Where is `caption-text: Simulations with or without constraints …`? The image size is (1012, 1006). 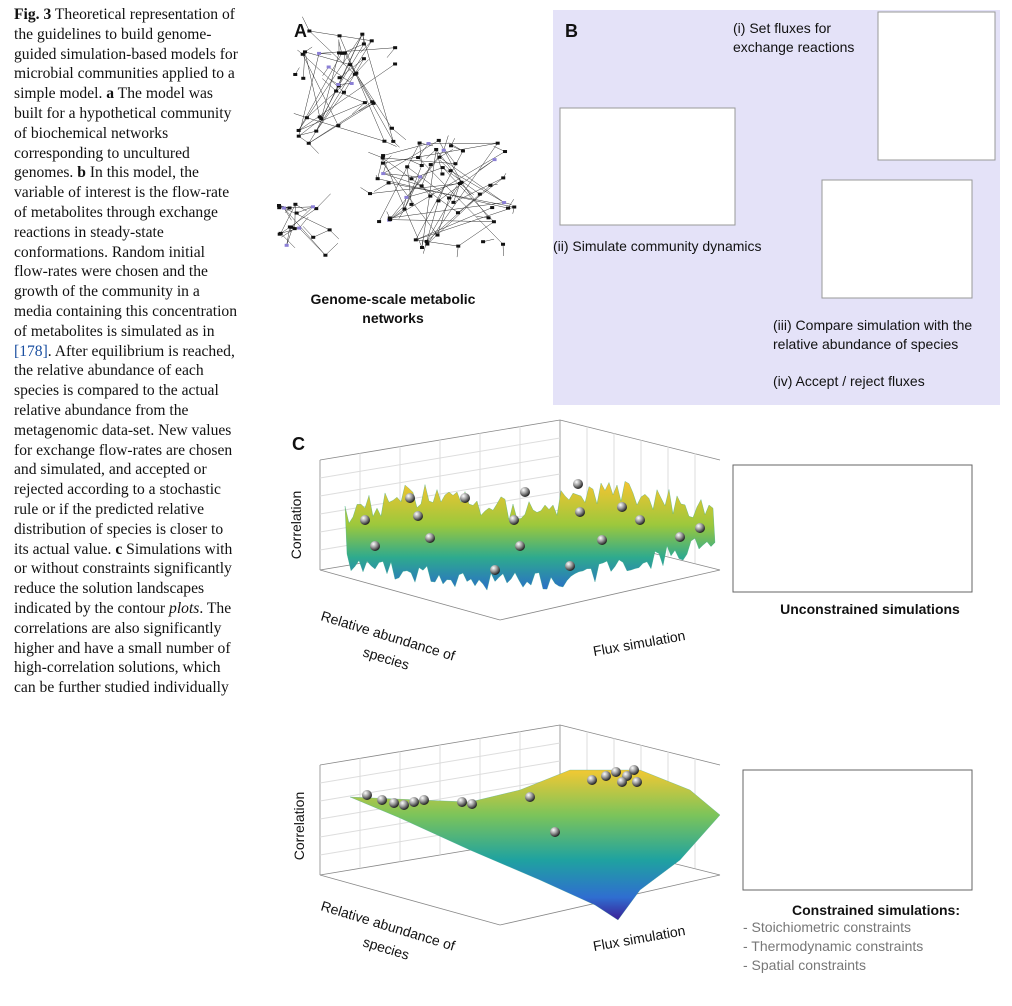
caption-text: Simulations with or without constraints … is located at coordinates (123, 578).